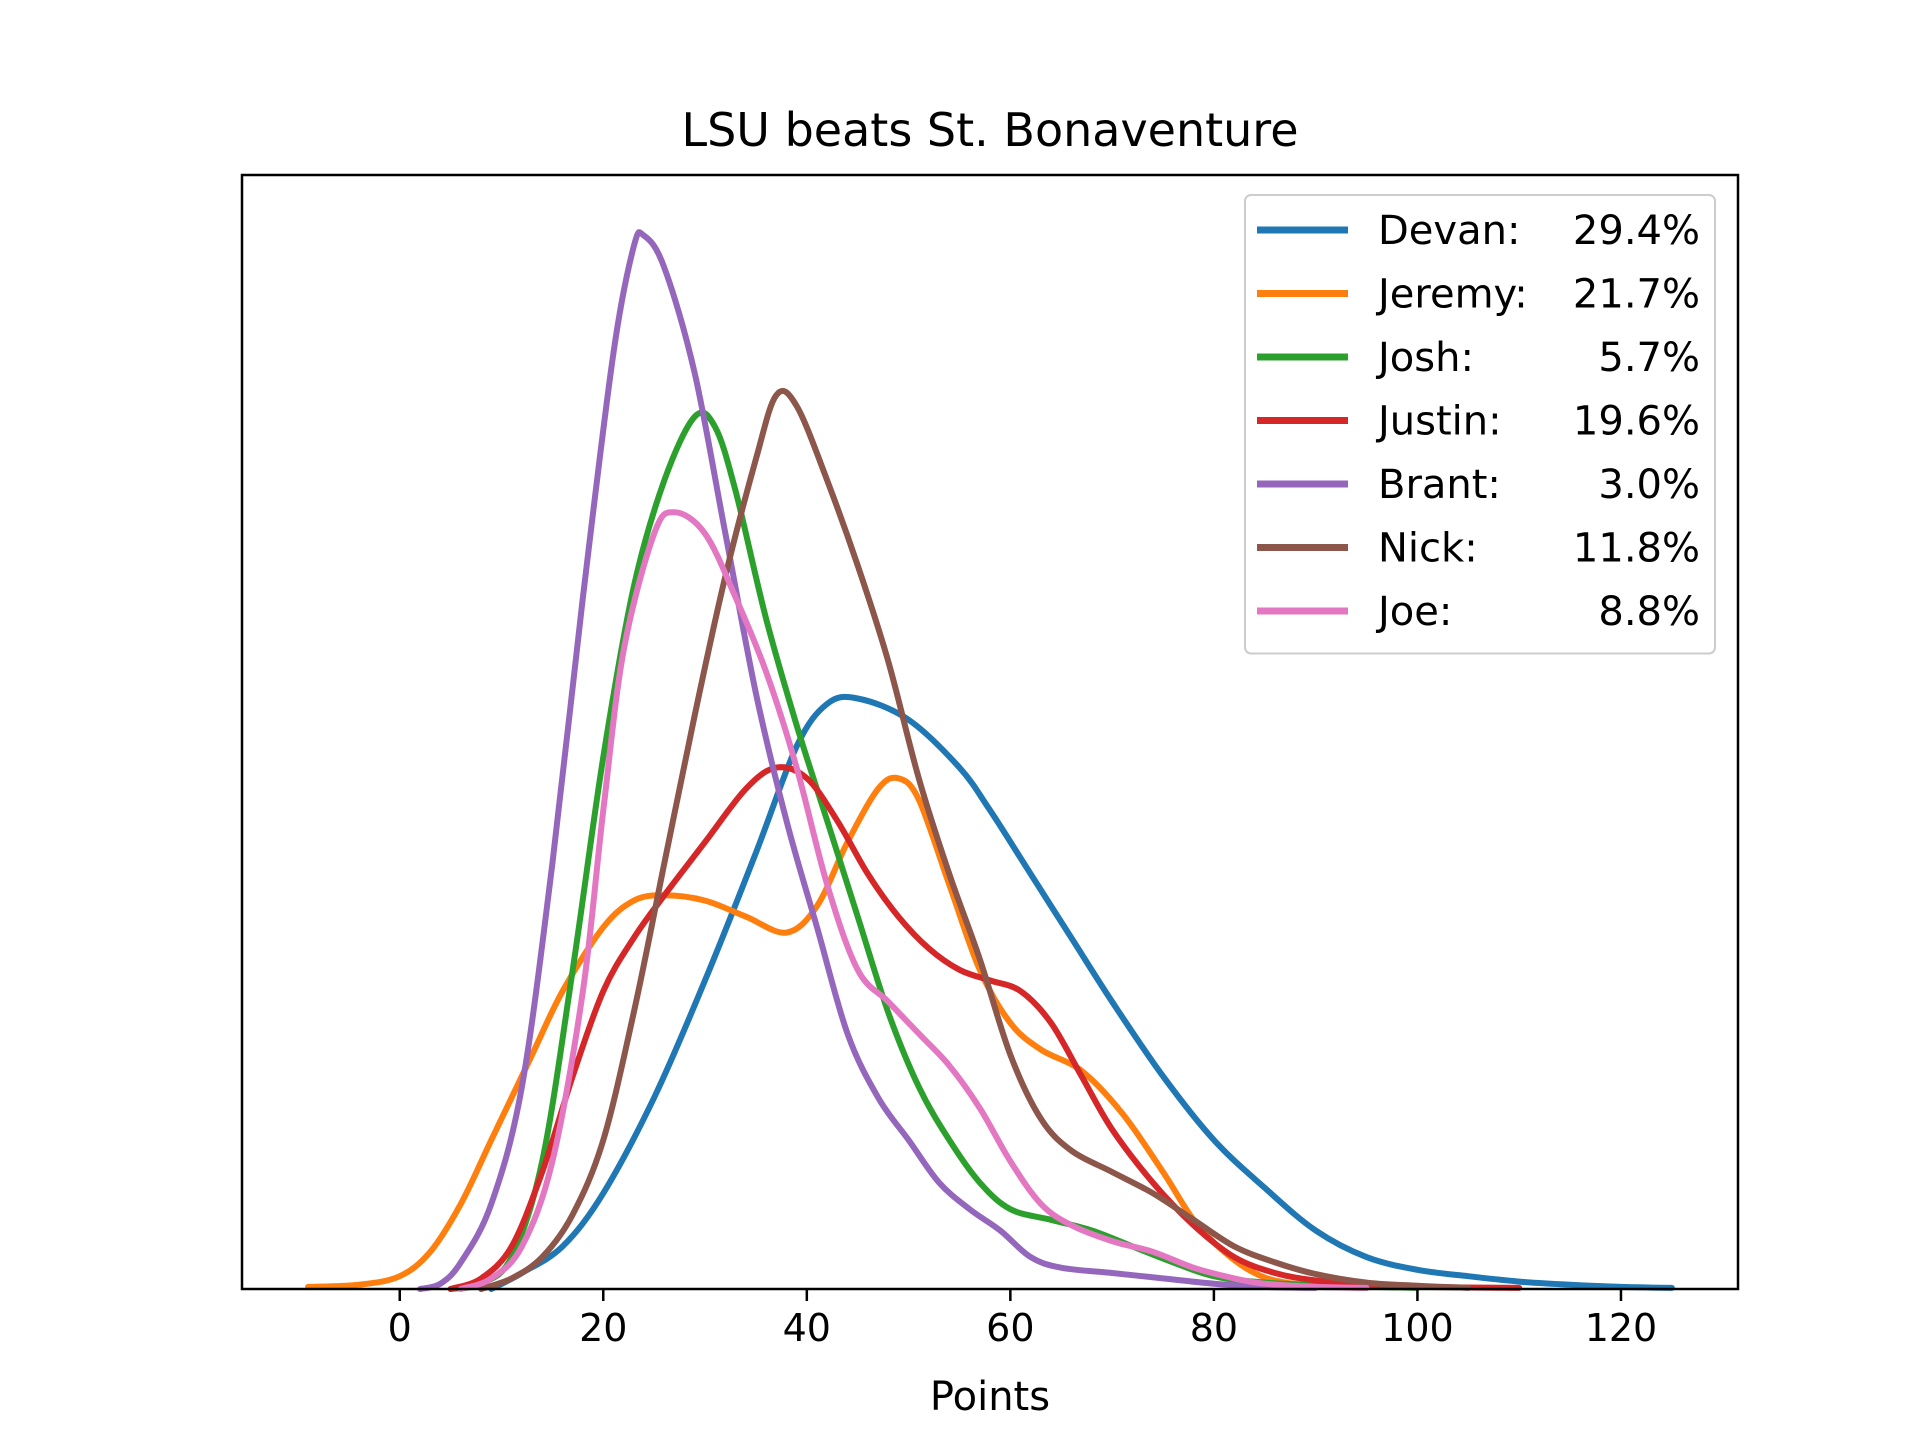  What do you see at coordinates (1649, 485) in the screenshot?
I see `legend-value-brant: 3.0%` at bounding box center [1649, 485].